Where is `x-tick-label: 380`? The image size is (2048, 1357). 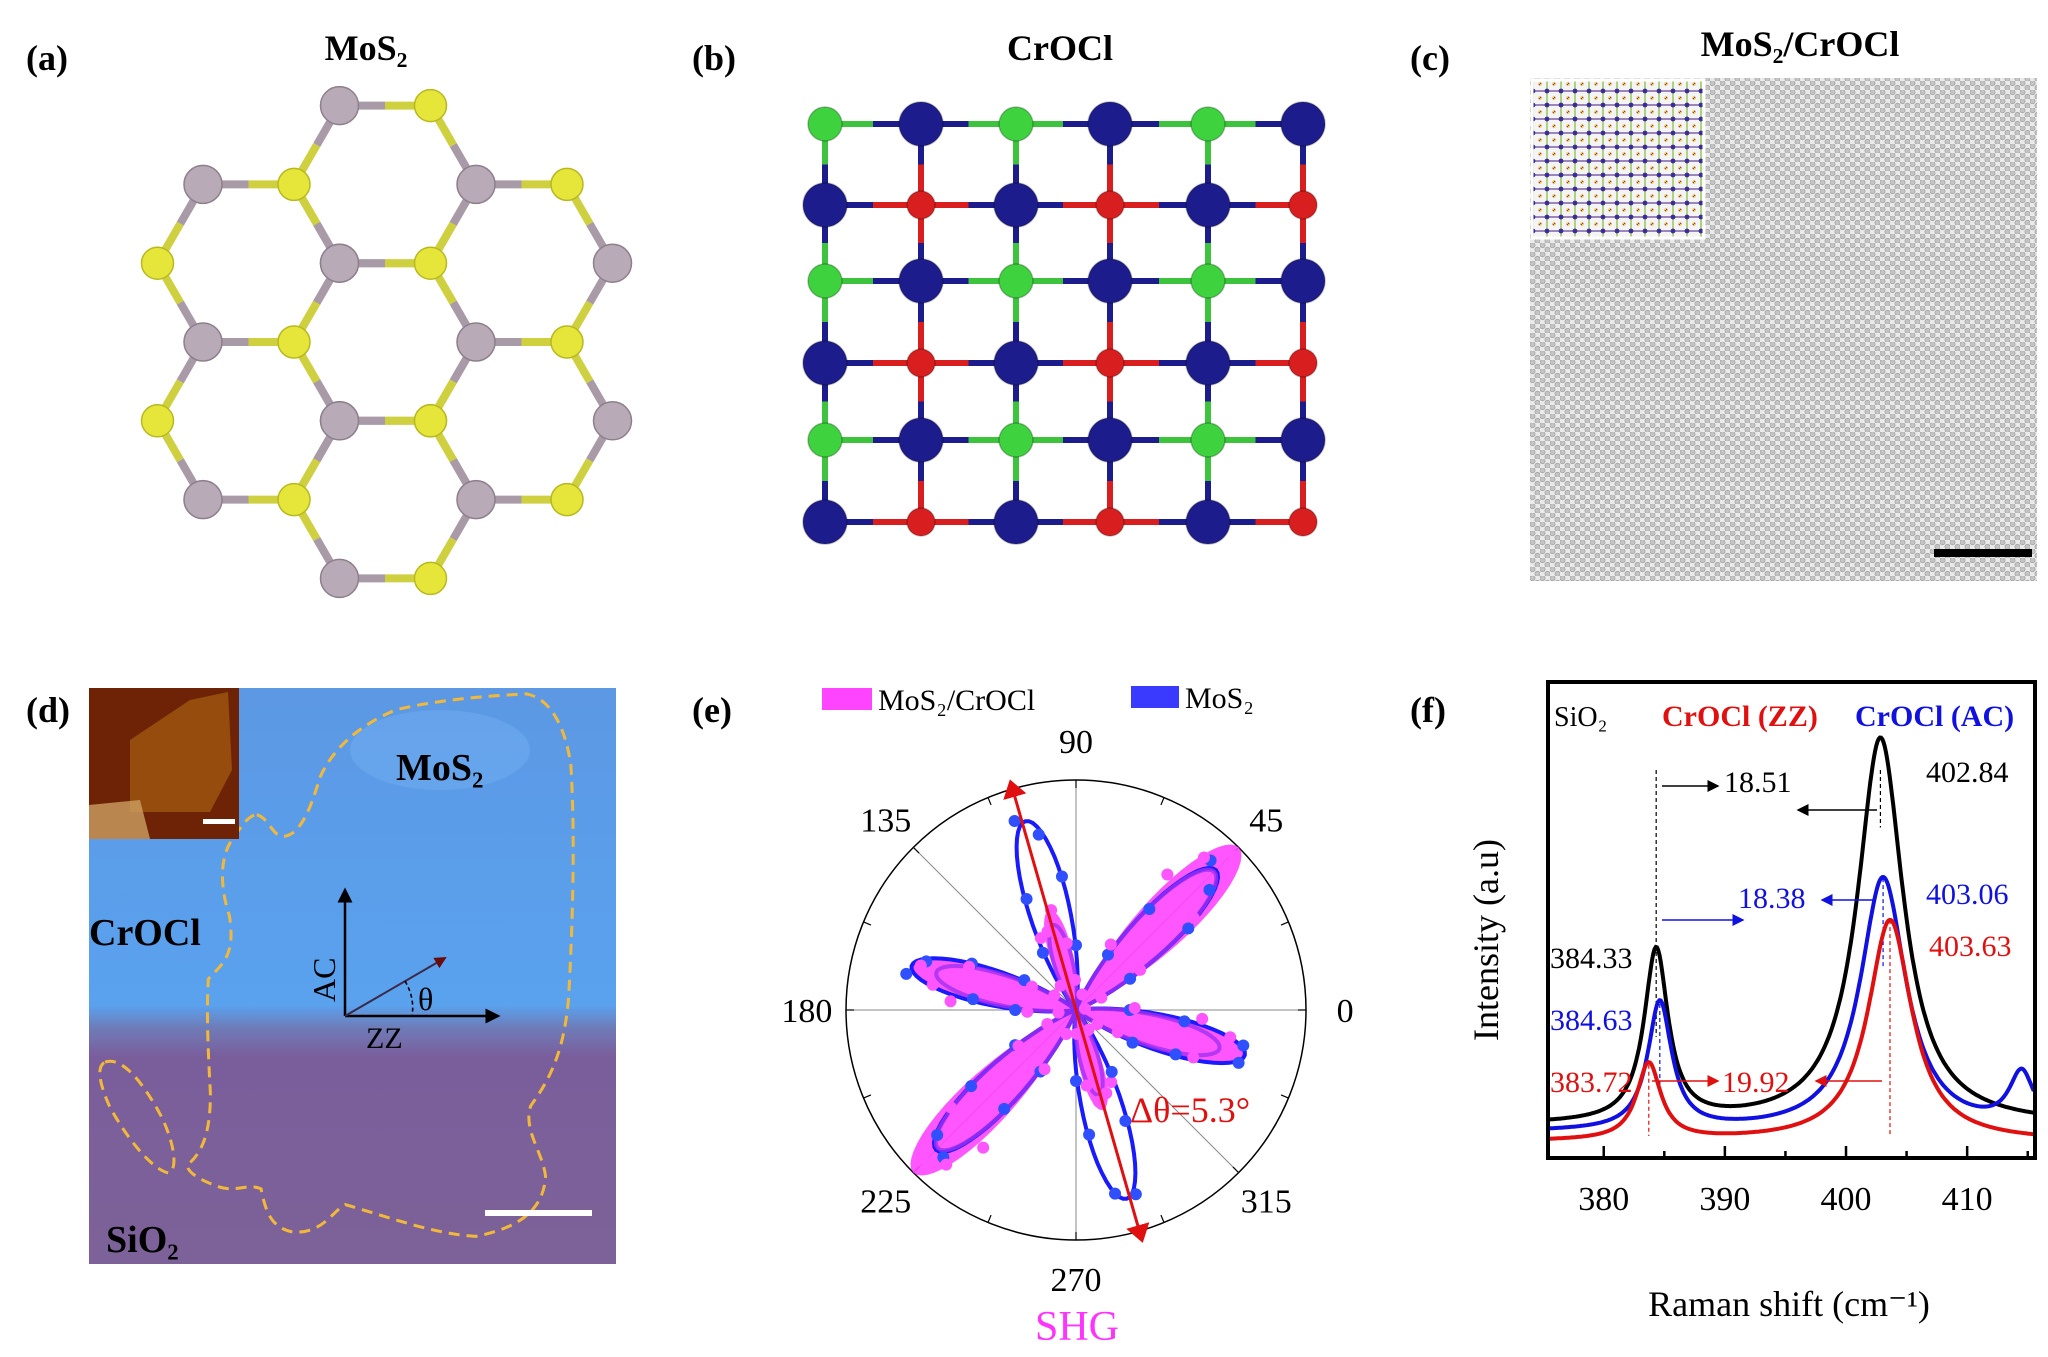
x-tick-label: 380 is located at coordinates (1603, 1199).